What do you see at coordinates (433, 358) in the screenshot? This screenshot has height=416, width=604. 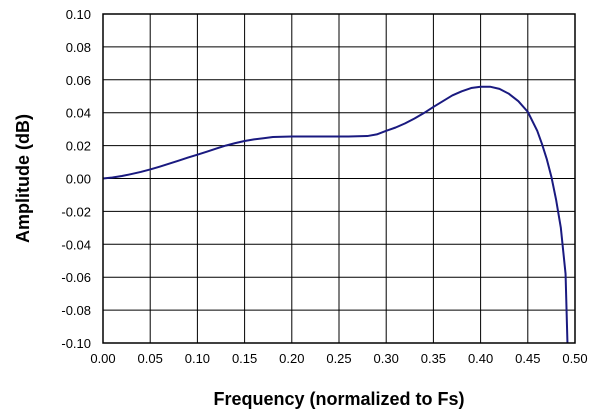 I see `x-tick-label: 0.35` at bounding box center [433, 358].